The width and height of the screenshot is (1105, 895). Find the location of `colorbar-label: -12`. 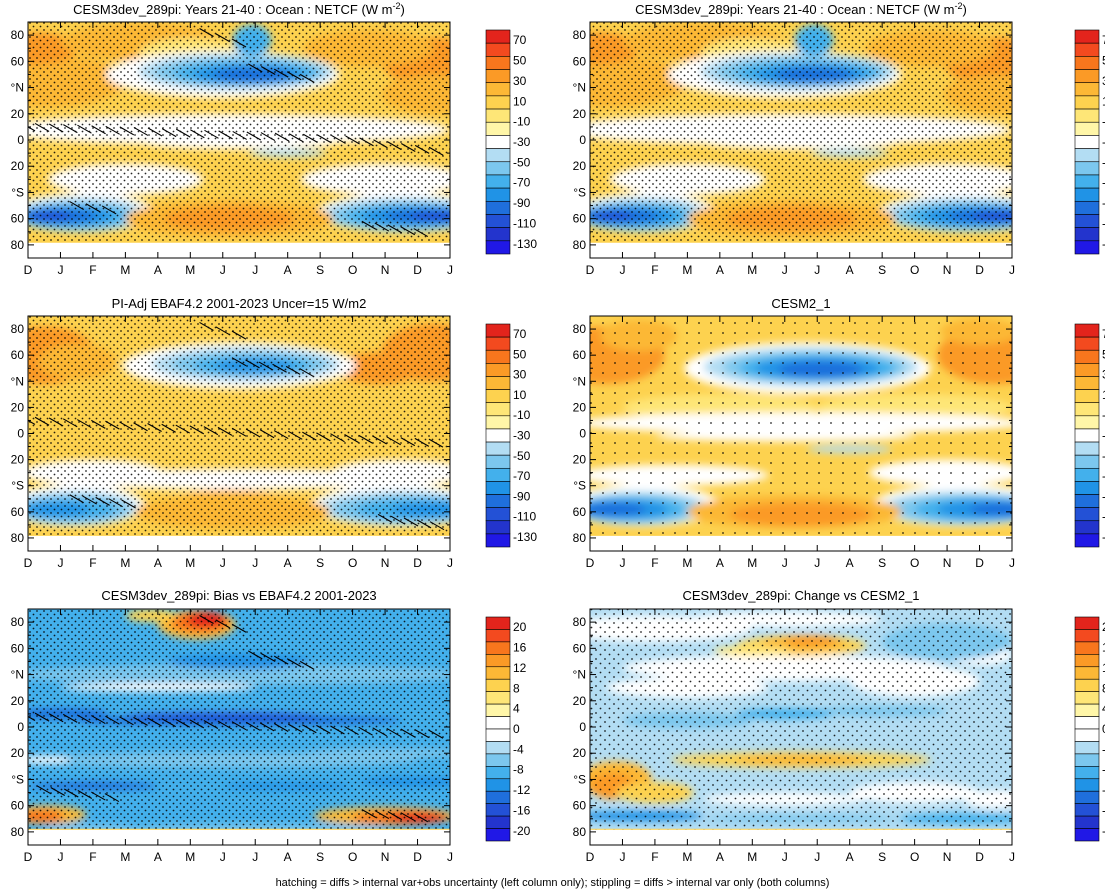

colorbar-label: -12 is located at coordinates (1103, 790).